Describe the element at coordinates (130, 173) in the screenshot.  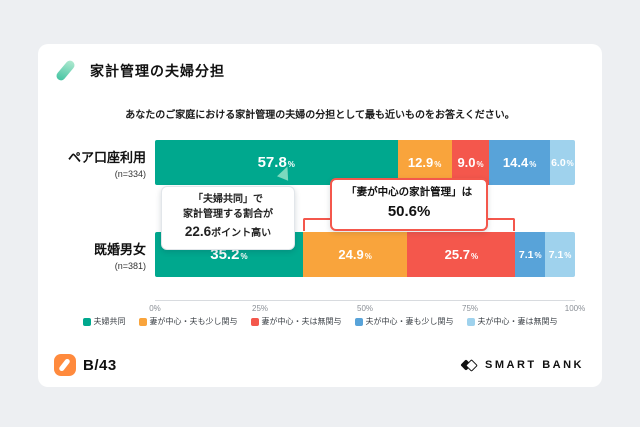
I see `category-sample-size: (n=334)` at that location.